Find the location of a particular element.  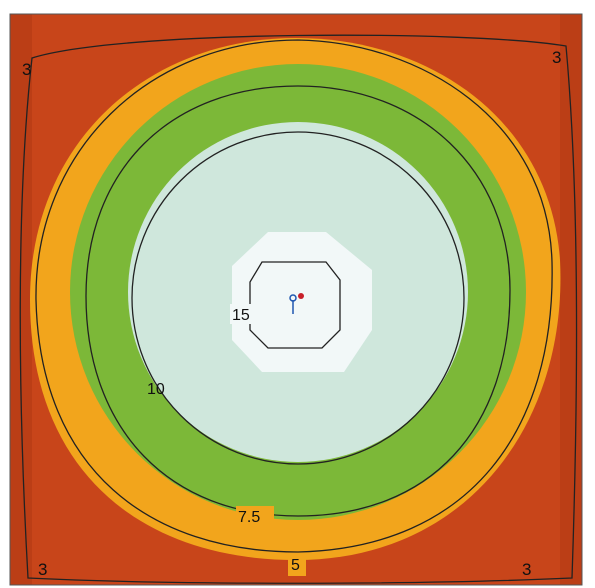

center-marker-blue is located at coordinates (293, 298).